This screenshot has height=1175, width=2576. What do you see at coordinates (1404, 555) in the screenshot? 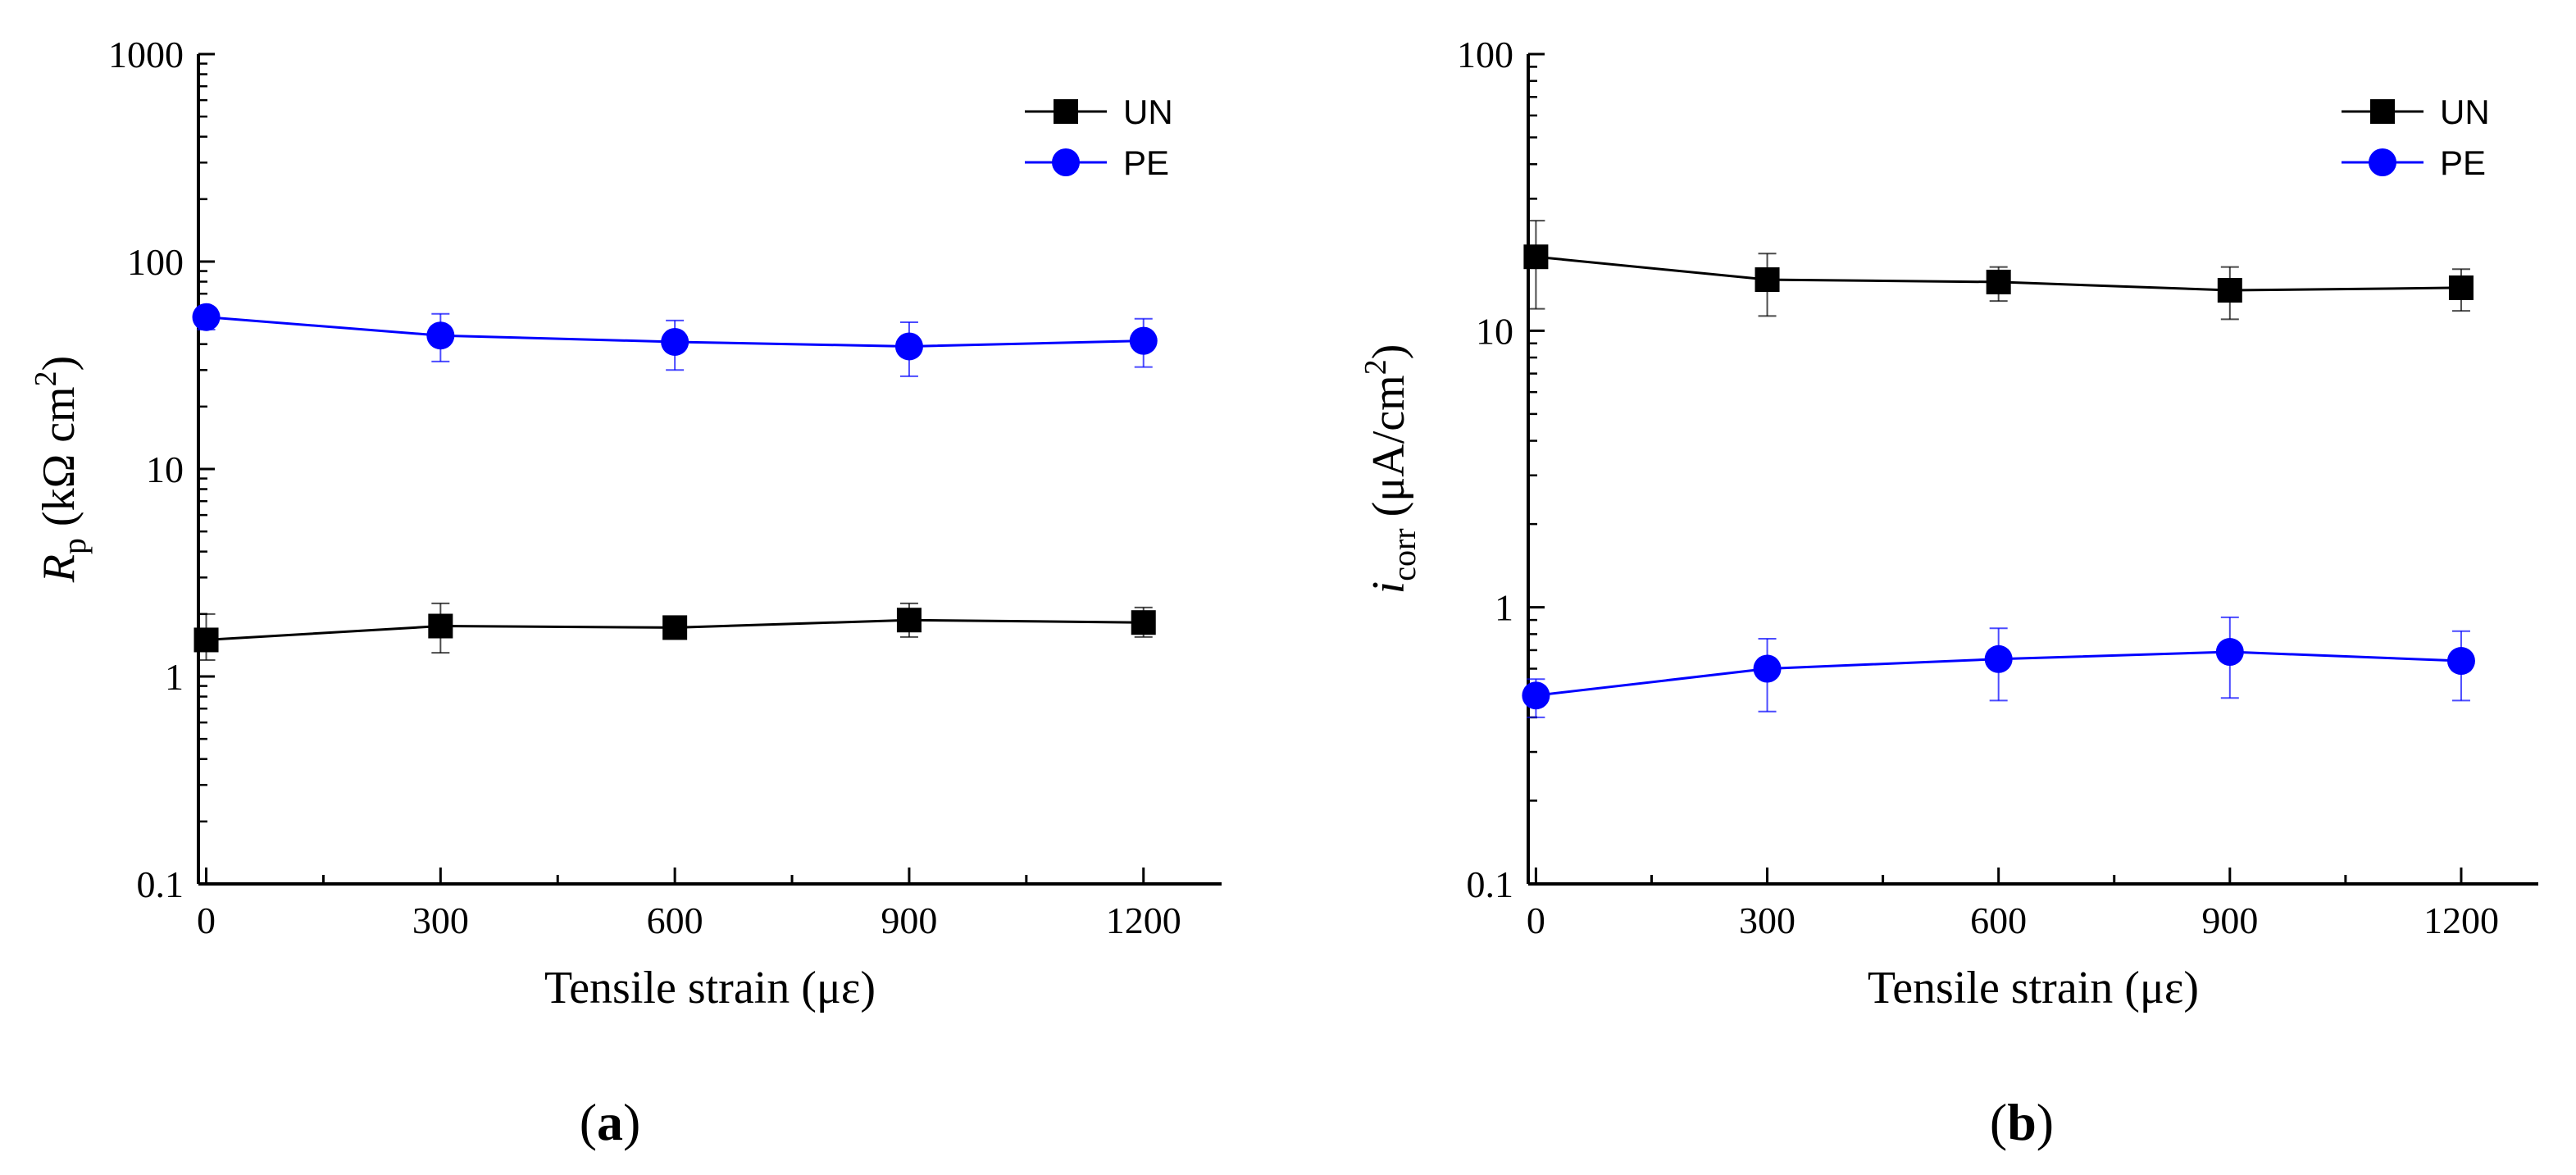
I see `y-axis-title-sub: corr` at bounding box center [1404, 555].